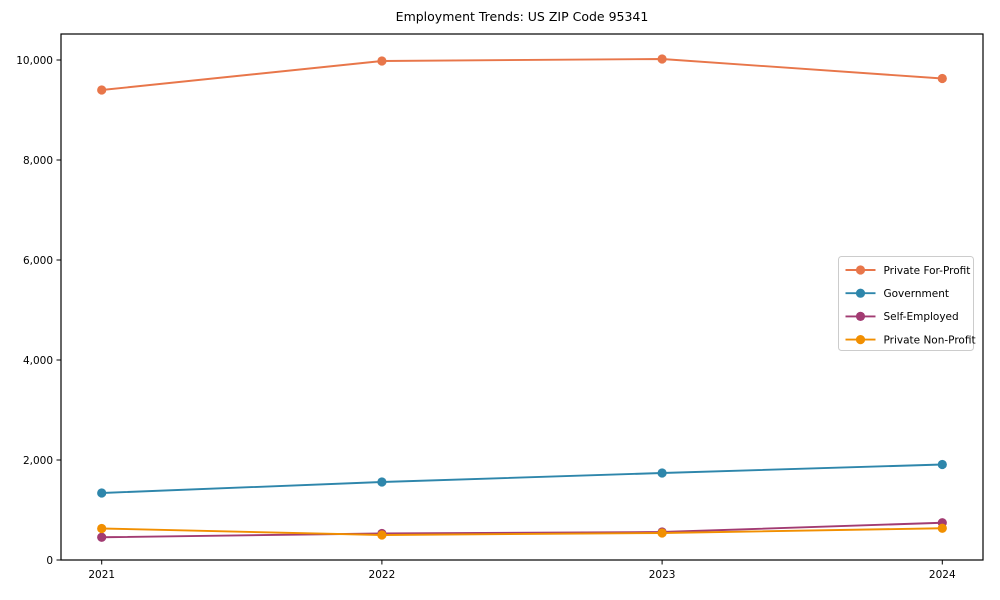 The width and height of the screenshot is (1000, 600). I want to click on legend-box, so click(906, 303).